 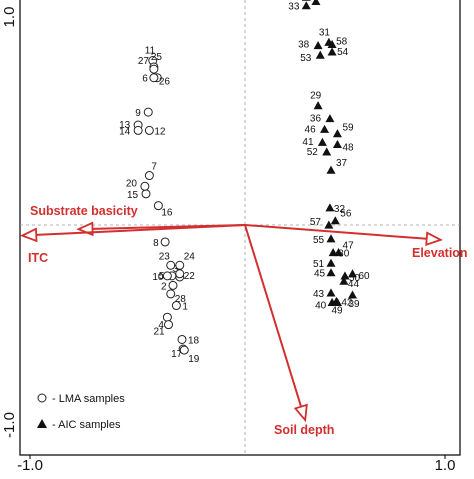 What do you see at coordinates (154, 167) in the screenshot?
I see `lma-point-label-7: 7` at bounding box center [154, 167].